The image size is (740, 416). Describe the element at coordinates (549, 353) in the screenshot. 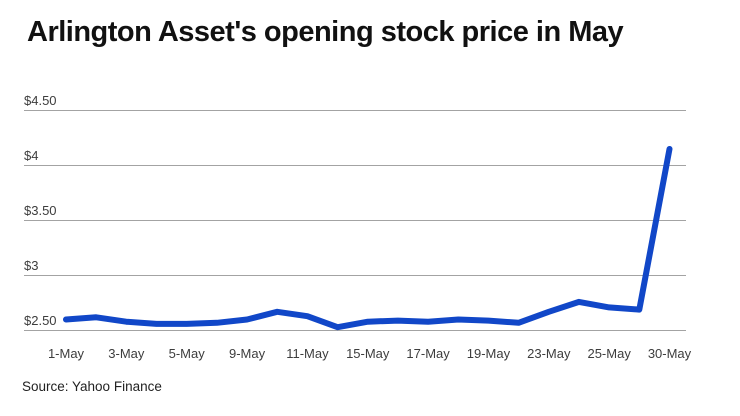

I see `x-tick-label: 23-May` at that location.